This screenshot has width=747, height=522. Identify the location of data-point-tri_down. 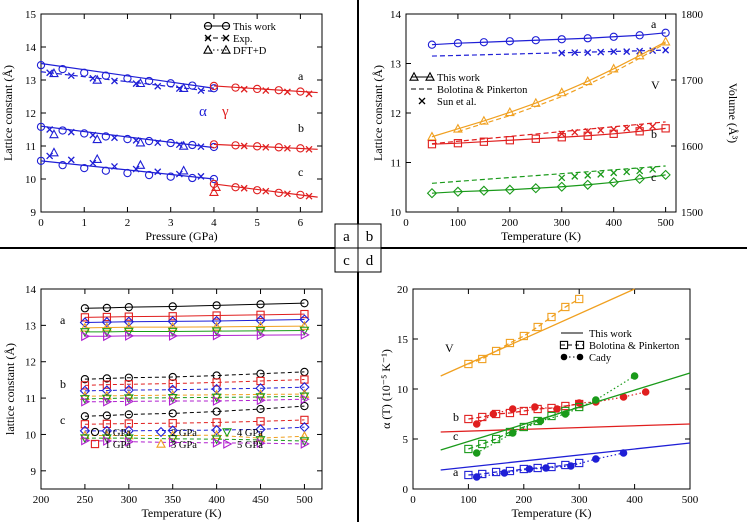
(304, 442).